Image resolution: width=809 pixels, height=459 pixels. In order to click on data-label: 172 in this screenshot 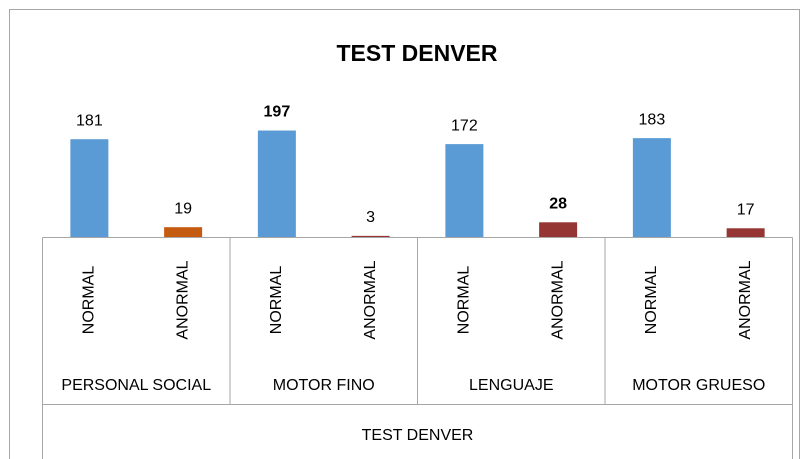, I will do `click(464, 125)`.